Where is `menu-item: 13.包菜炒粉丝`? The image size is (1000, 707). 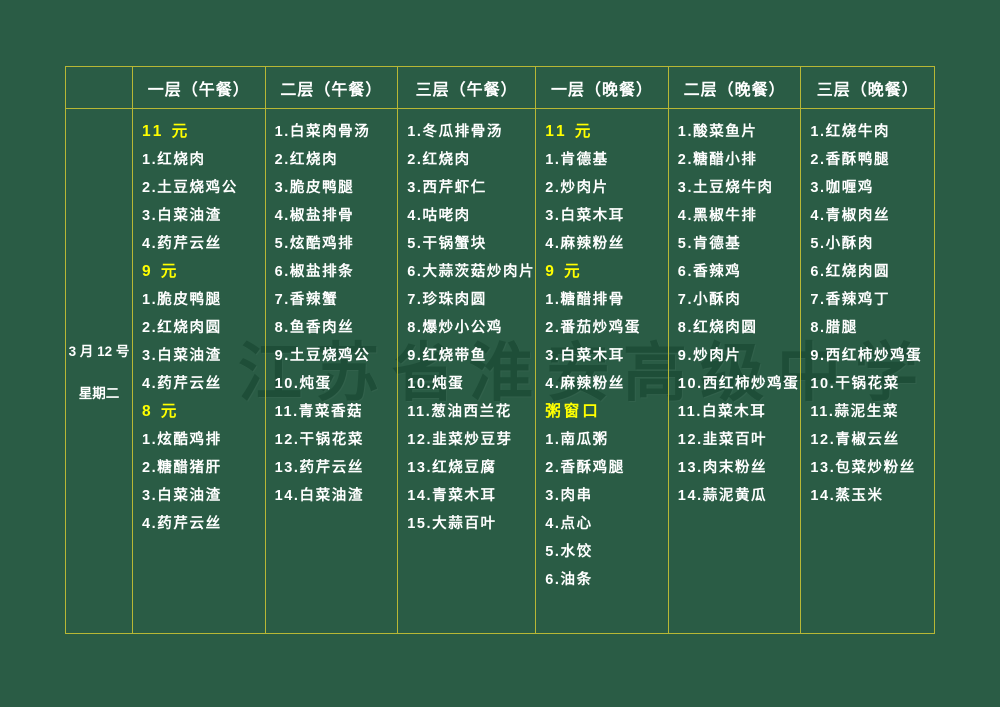
menu-item: 13.包菜炒粉丝 is located at coordinates (863, 468).